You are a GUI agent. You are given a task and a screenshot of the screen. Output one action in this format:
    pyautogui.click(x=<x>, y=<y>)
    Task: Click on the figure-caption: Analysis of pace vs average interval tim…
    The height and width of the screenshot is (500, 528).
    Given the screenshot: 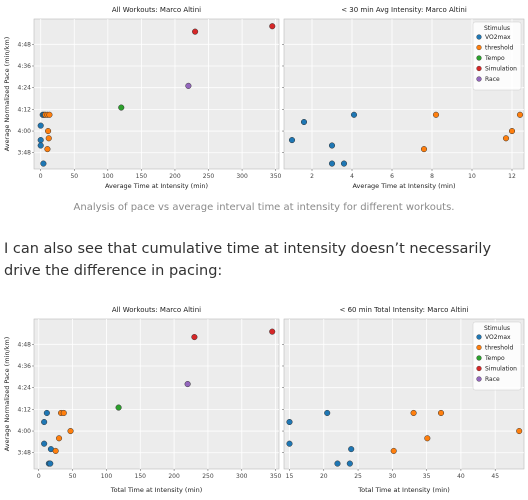 What is the action you would take?
    pyautogui.click(x=264, y=207)
    